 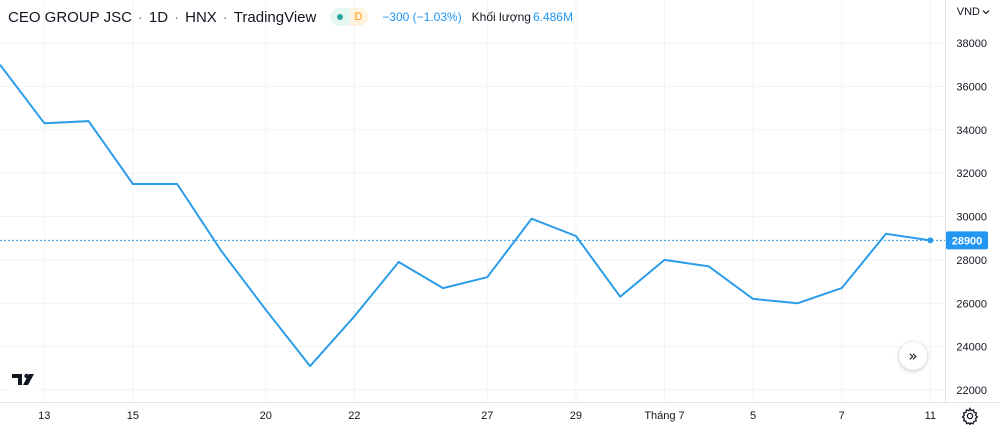 I want to click on x-tick-label: 20, so click(x=266, y=416).